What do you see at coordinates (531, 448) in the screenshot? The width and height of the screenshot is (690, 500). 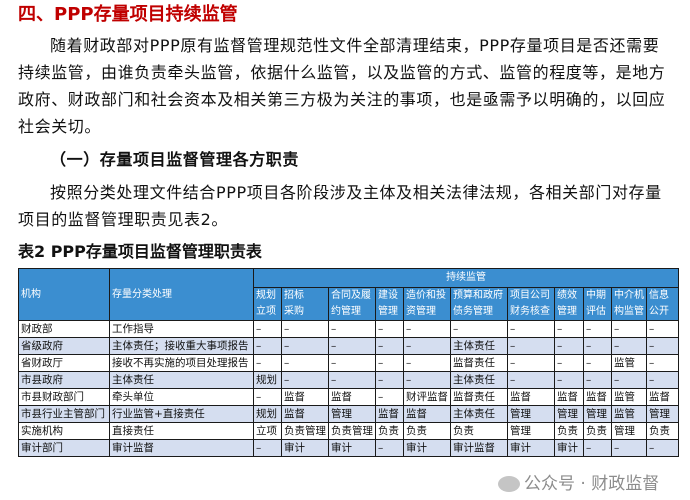 I see `table-cell: 审计` at bounding box center [531, 448].